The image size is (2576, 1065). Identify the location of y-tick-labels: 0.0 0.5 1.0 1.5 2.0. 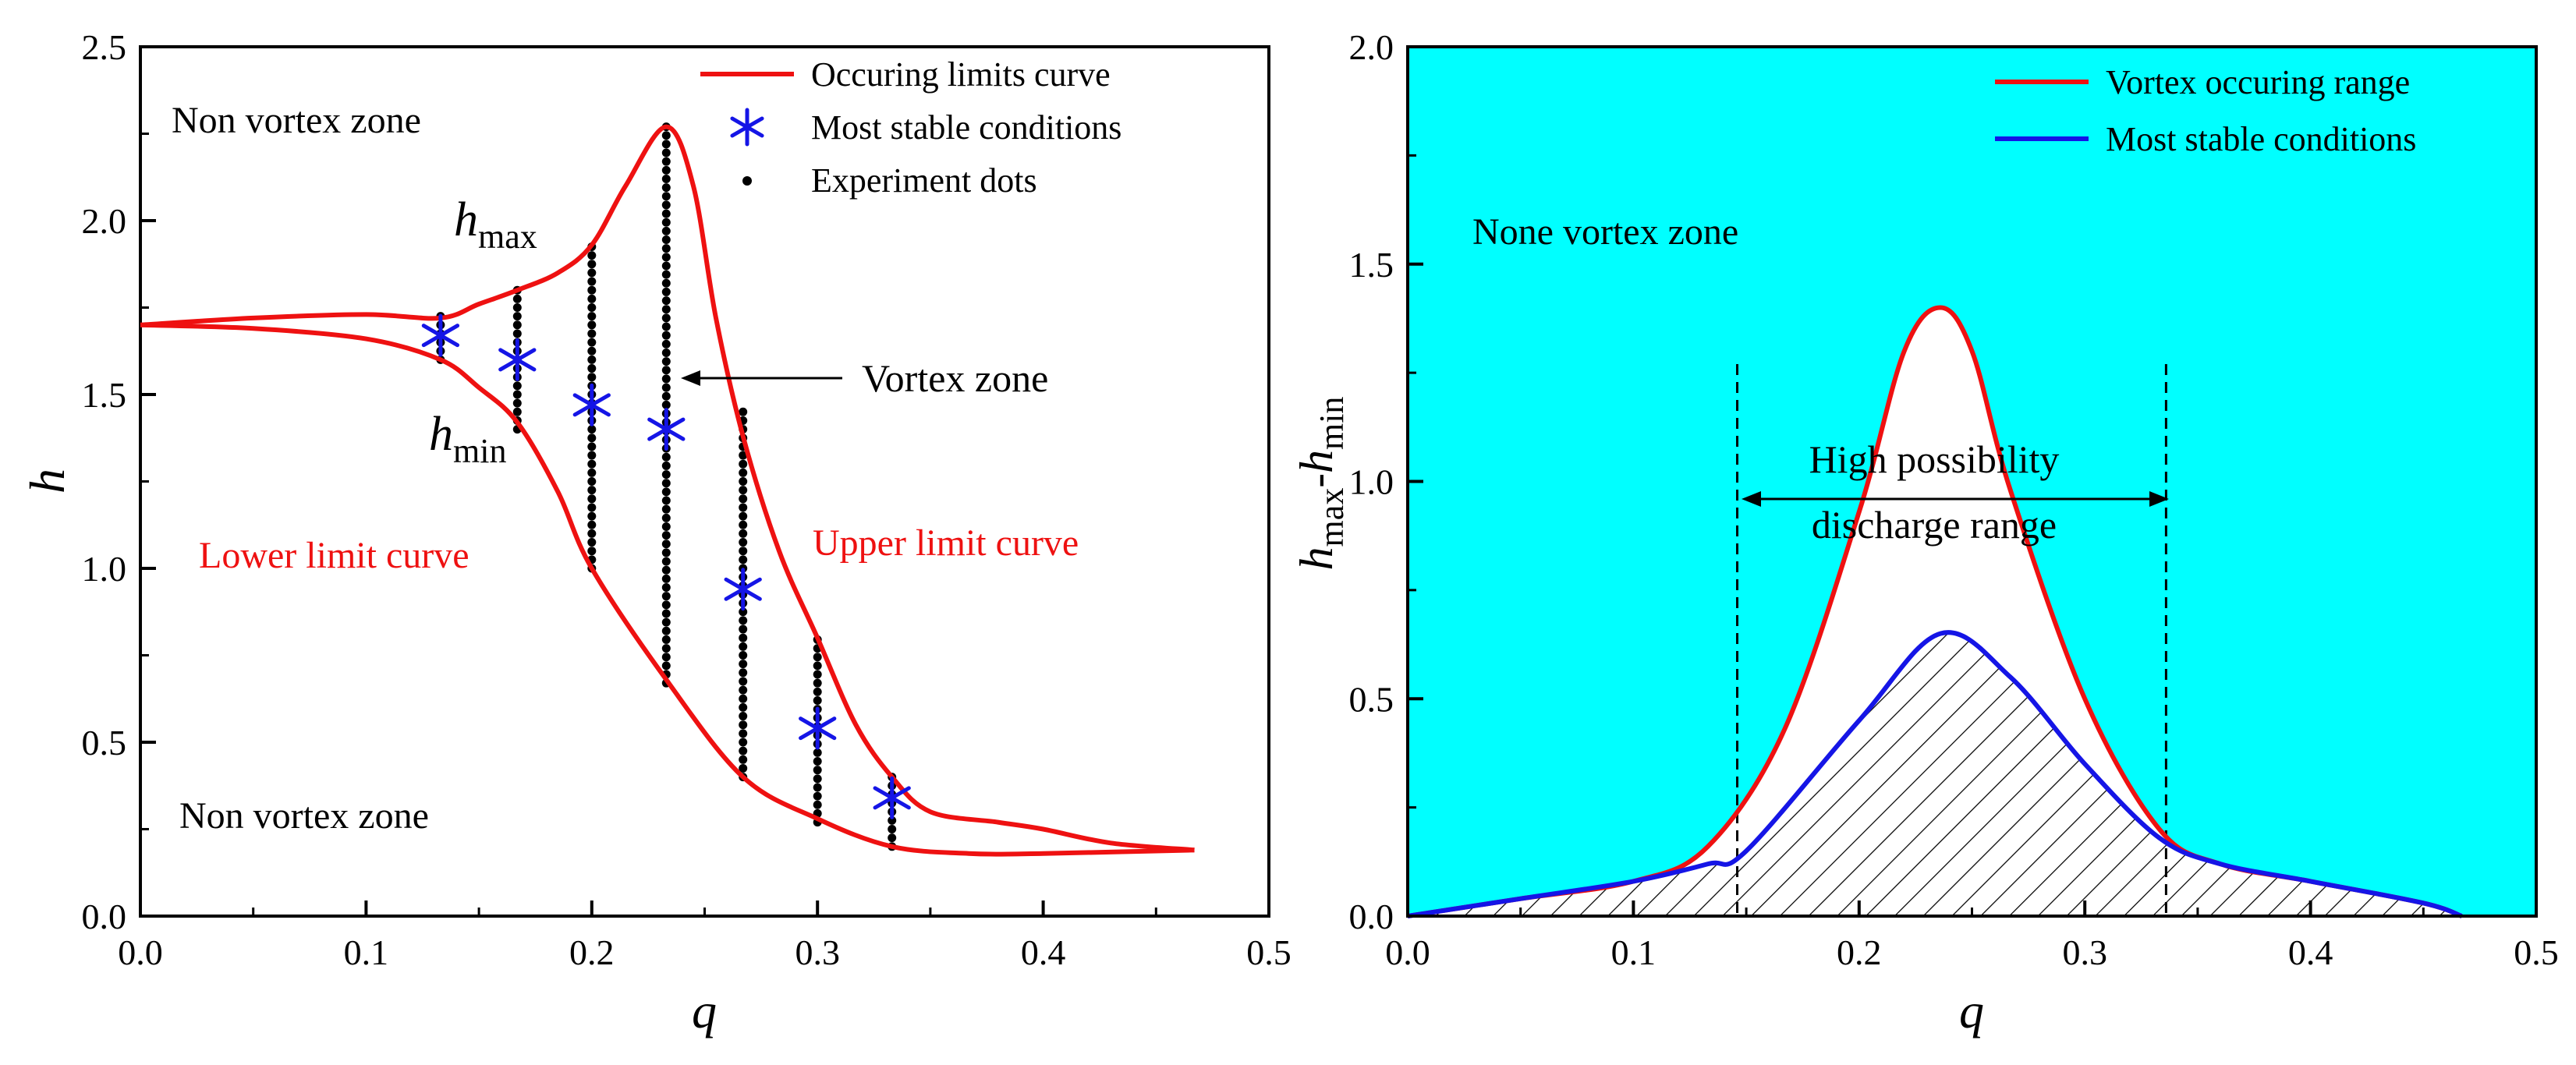
(1371, 481).